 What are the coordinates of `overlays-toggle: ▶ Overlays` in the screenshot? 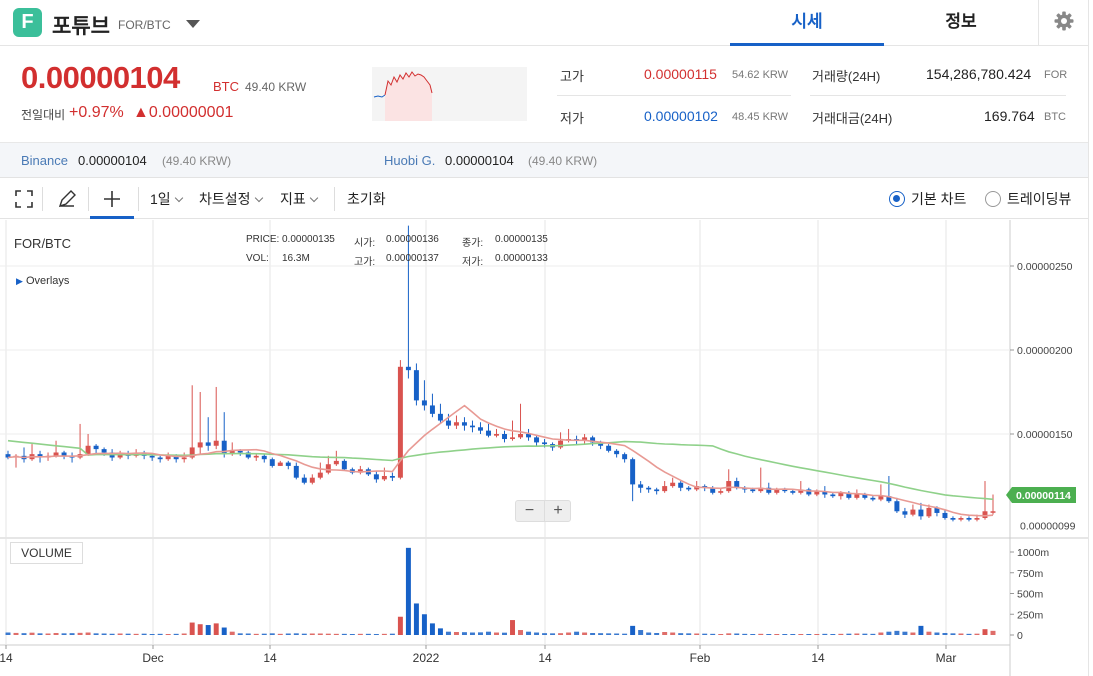 It's located at (42, 281).